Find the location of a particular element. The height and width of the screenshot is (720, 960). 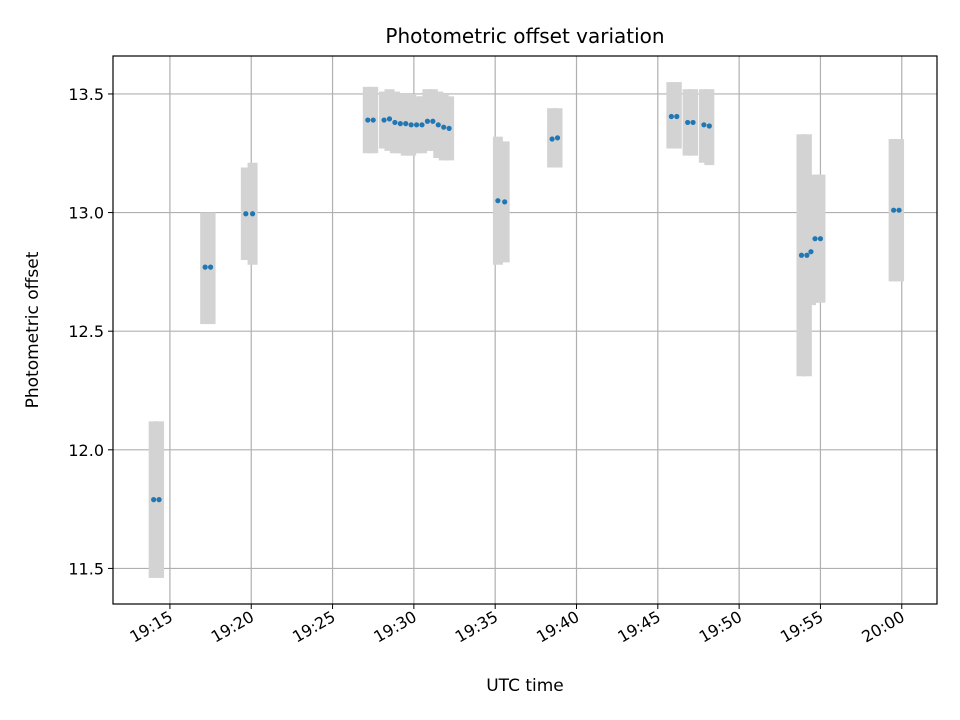

y-tick-layer: 11.5 12.0 12.5 13.0 13.5 is located at coordinates (90, 331).